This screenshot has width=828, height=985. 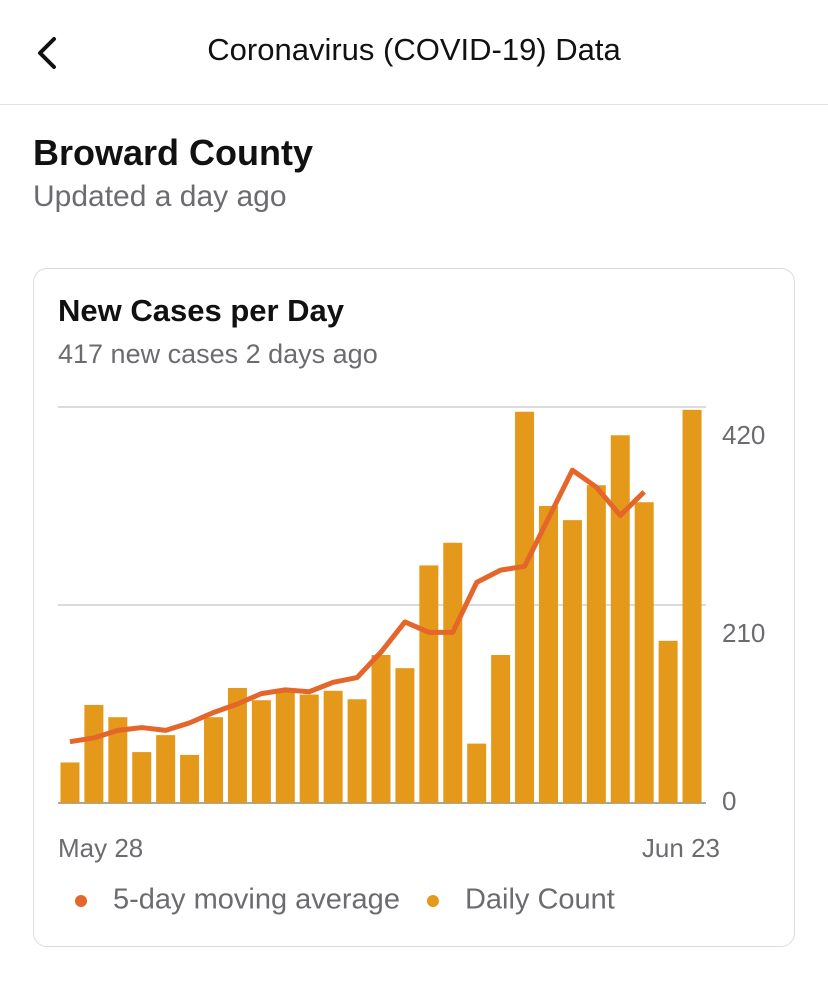 I want to click on header: Coronavirus (COVID-19) Data, so click(x=414, y=52).